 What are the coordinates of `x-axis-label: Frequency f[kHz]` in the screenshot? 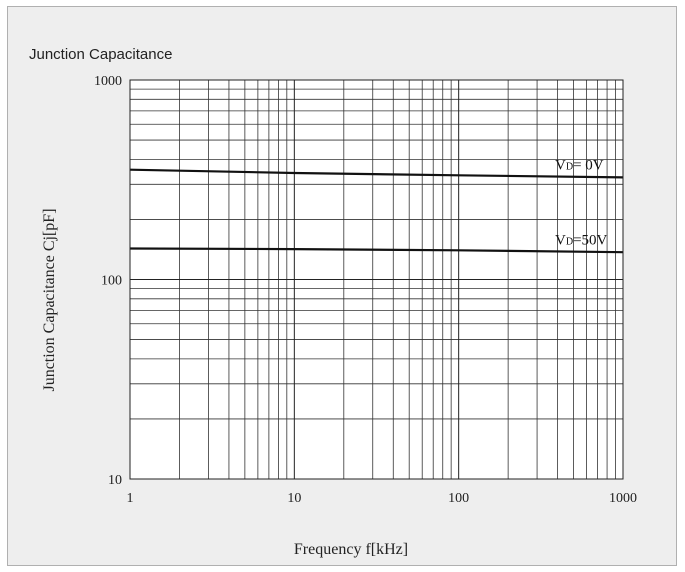 It's located at (351, 549).